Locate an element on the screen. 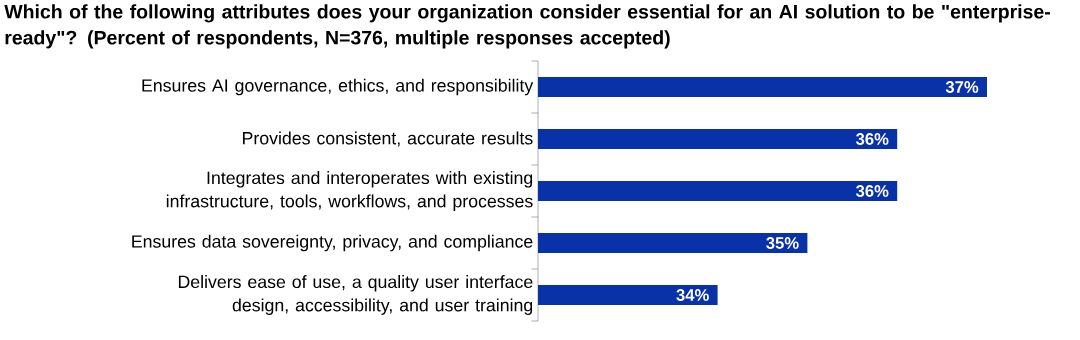 This screenshot has width=1080, height=340. y-tick-label: Integrates and interoperates with existing infrastructure, tools, workflows, and processes is located at coordinates (349, 191).